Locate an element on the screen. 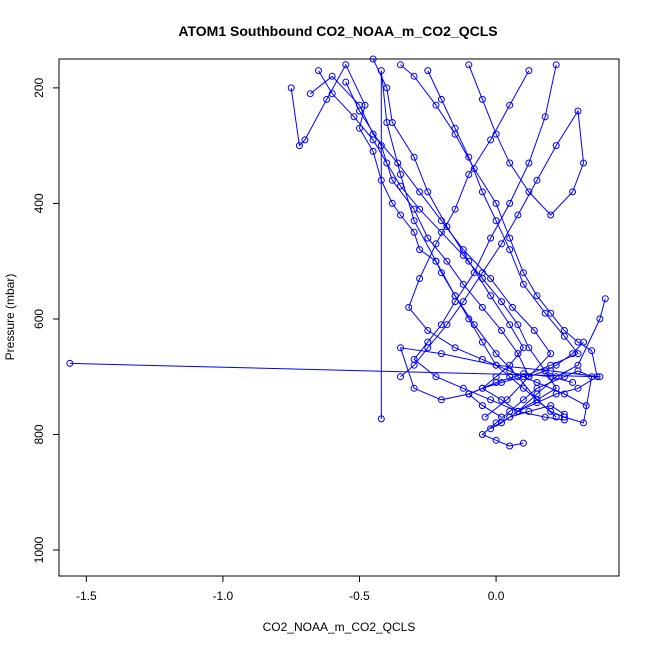  x-tick-label: -1.0 is located at coordinates (223, 596).